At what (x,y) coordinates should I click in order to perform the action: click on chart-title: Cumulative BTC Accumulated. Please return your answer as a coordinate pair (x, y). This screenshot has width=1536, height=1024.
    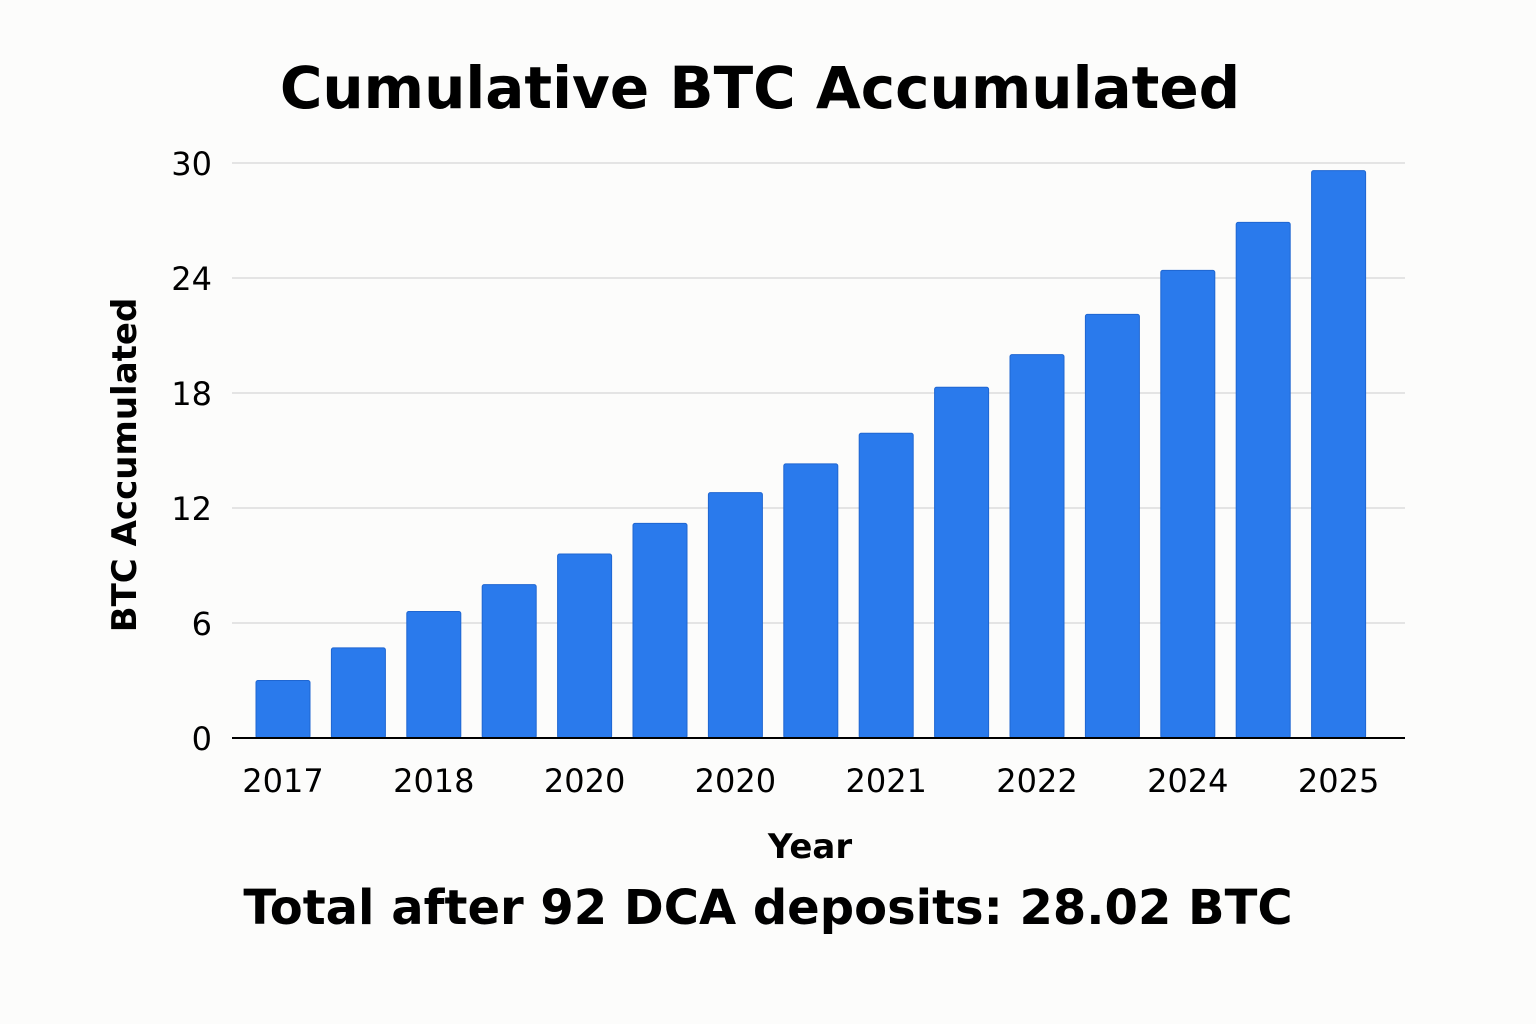
    Looking at the image, I should click on (760, 88).